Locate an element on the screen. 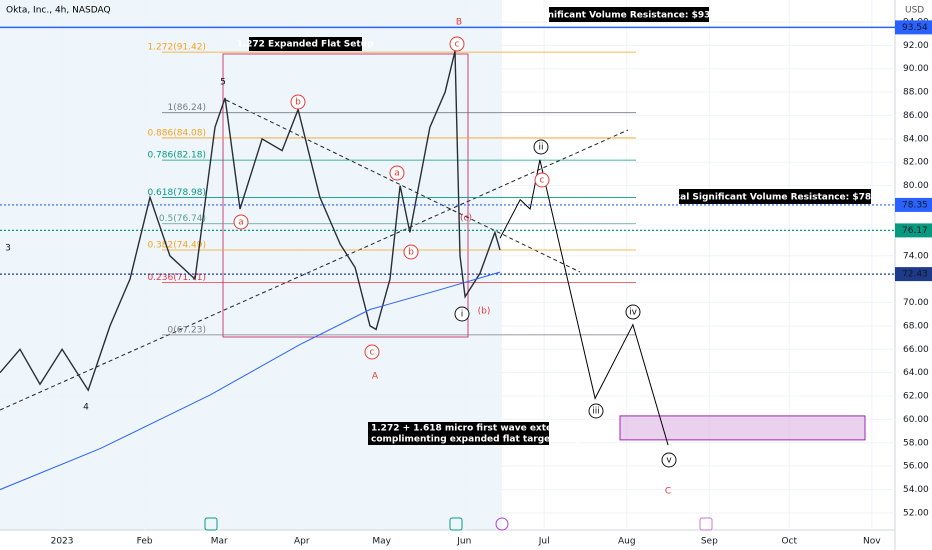 The height and width of the screenshot is (550, 932). x-tick-label: Nov is located at coordinates (872, 542).